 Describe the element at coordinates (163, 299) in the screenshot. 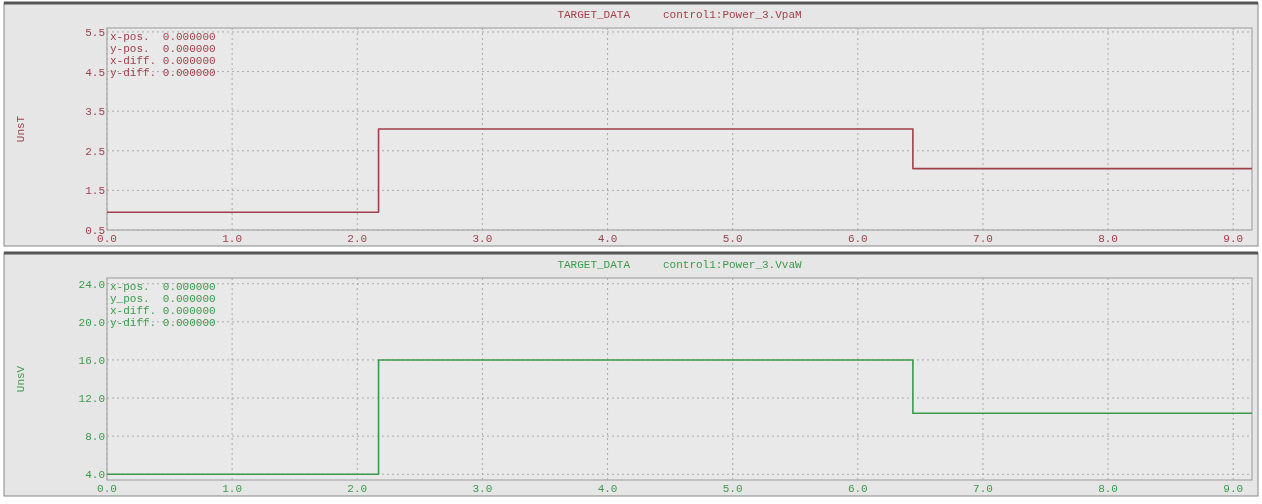

I see `annotation: y_pos. 0.000000` at that location.